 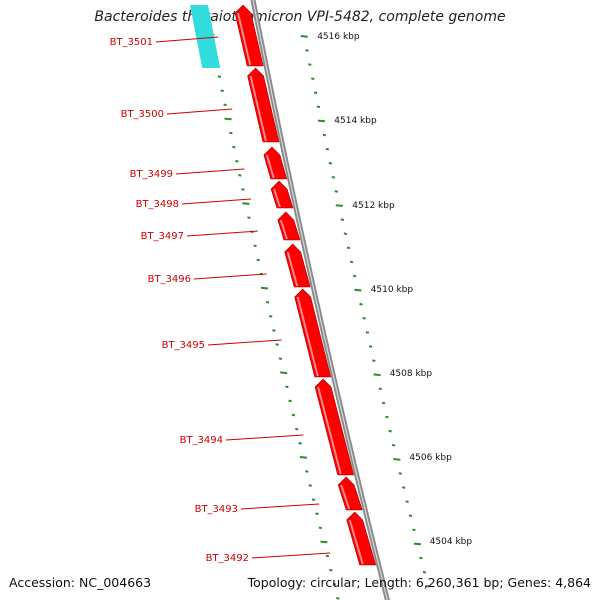 I want to click on gene-label: BT_3493, so click(x=216, y=509).